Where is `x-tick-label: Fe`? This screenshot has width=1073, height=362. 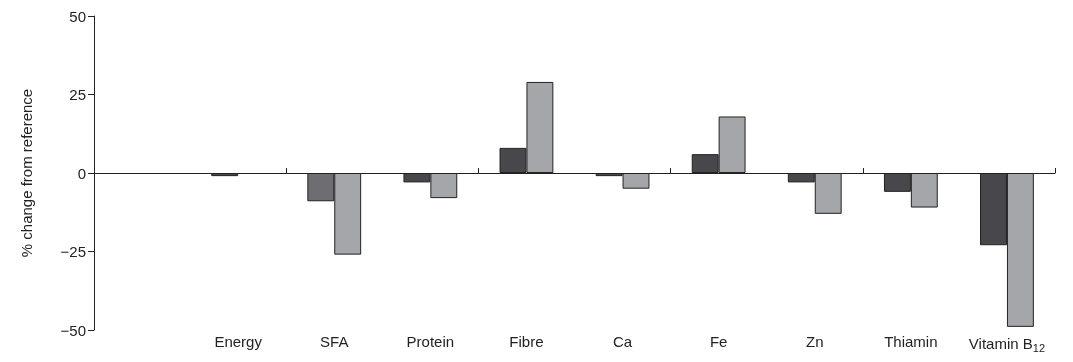
x-tick-label: Fe is located at coordinates (718, 341).